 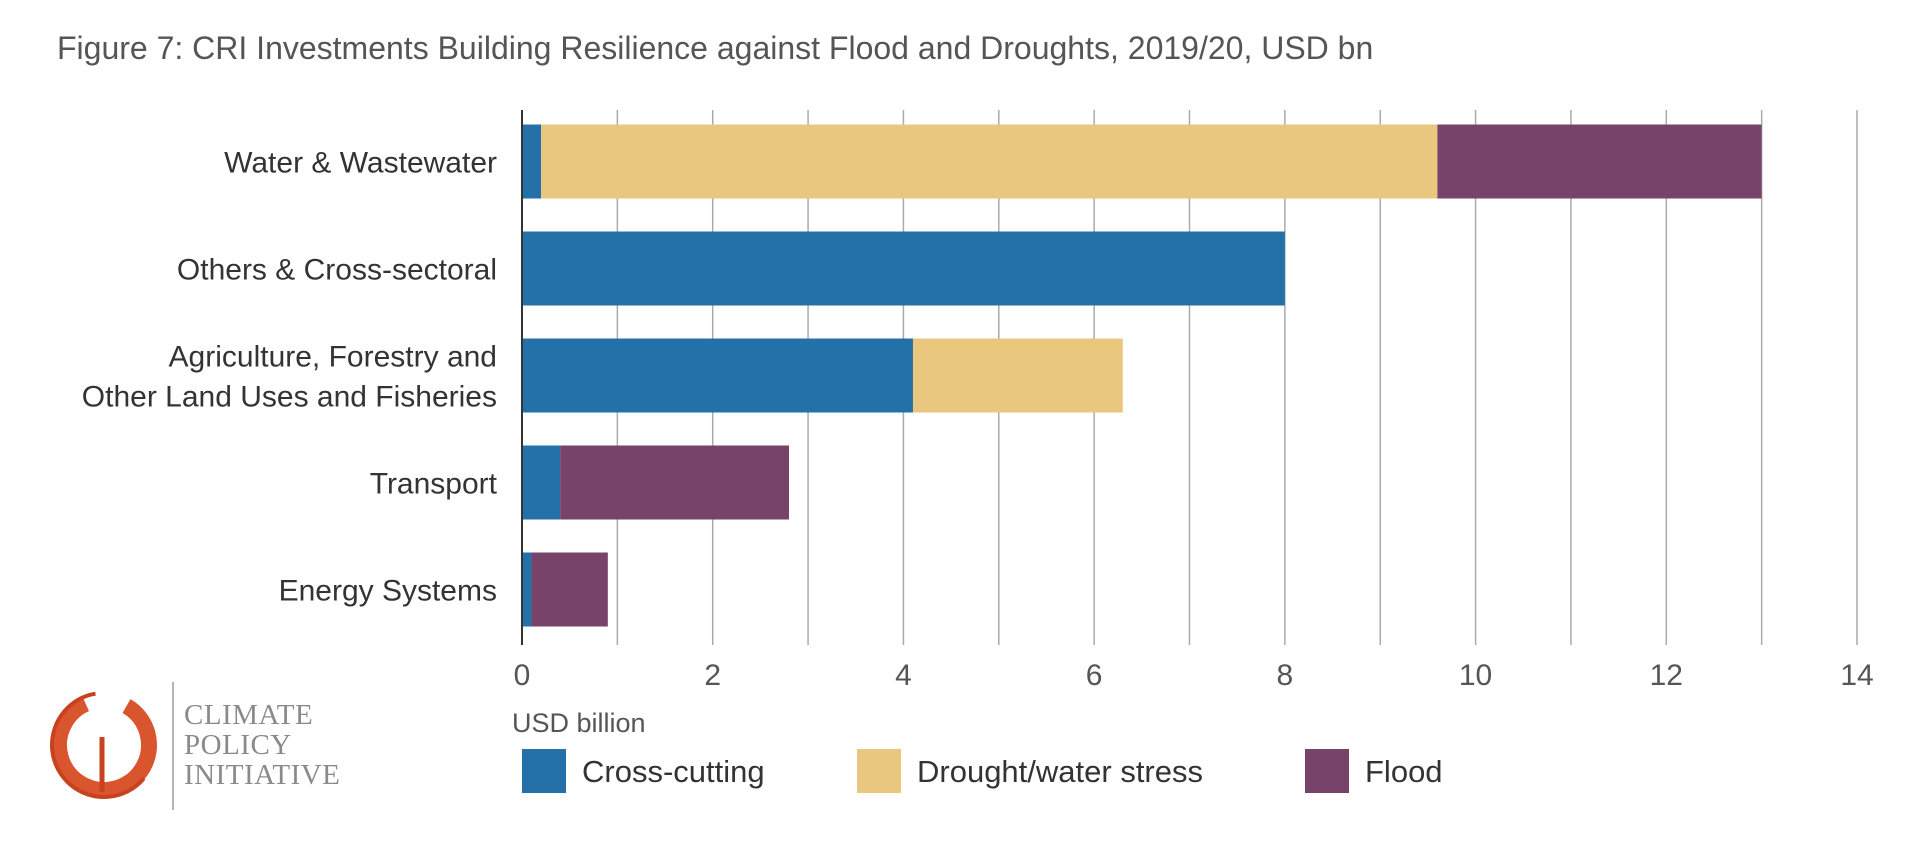 What do you see at coordinates (238, 745) in the screenshot?
I see `logo-line-2: POLICY` at bounding box center [238, 745].